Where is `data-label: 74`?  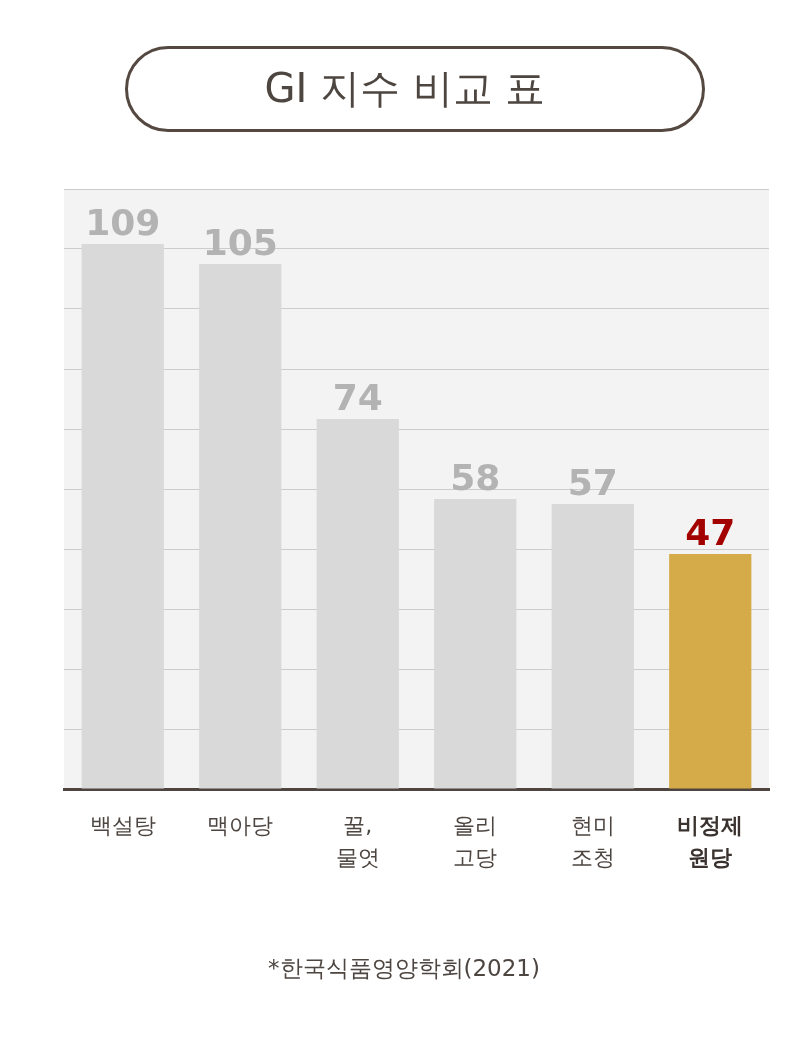 data-label: 74 is located at coordinates (357, 397).